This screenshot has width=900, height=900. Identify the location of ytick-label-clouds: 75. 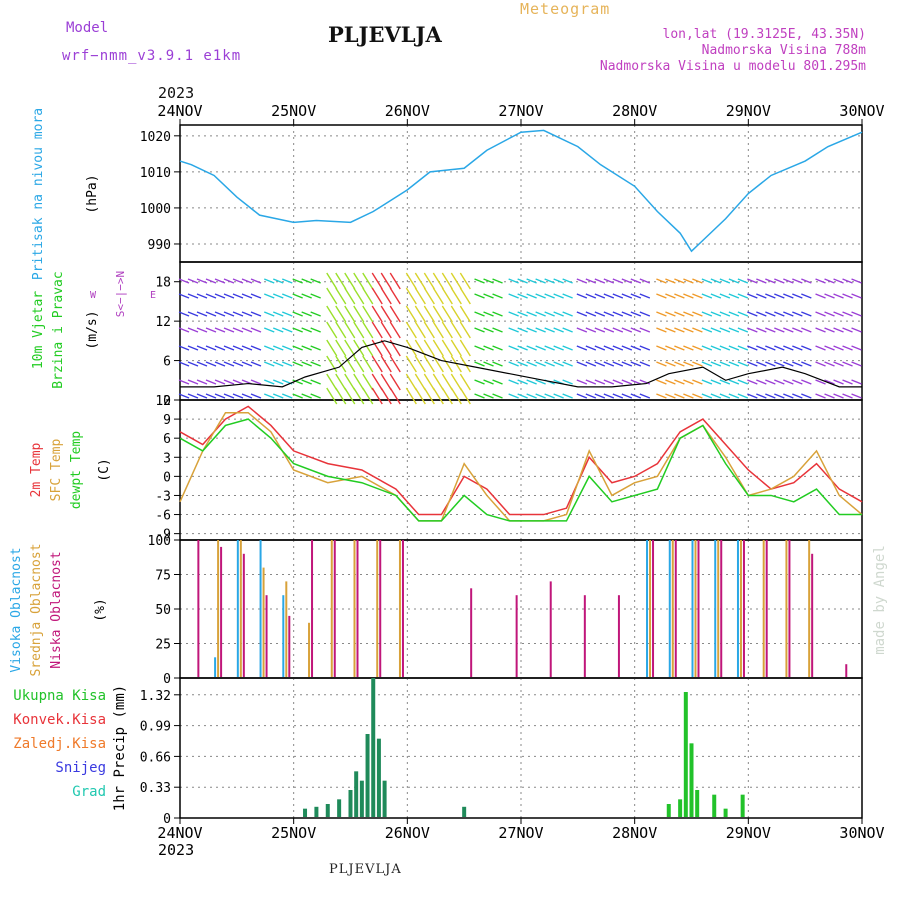
(163, 576).